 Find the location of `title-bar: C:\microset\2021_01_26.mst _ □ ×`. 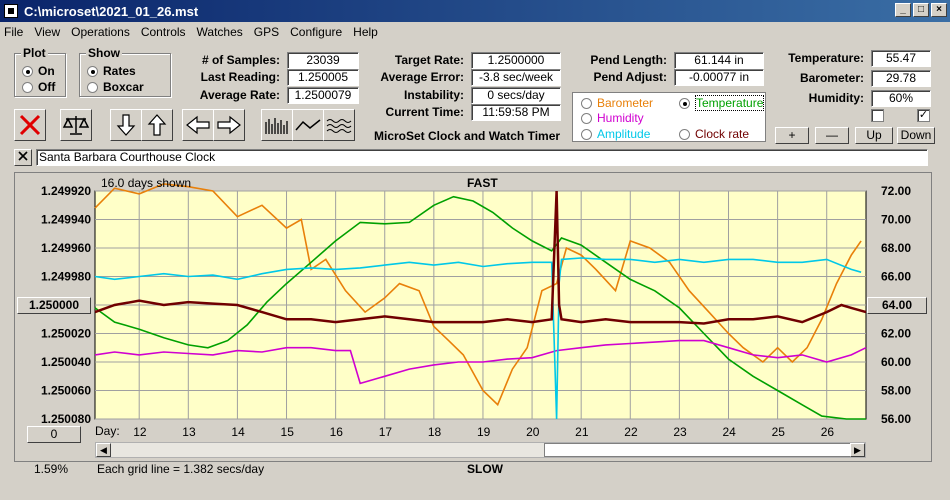

title-bar: C:\microset\2021_01_26.mst _ □ × is located at coordinates (475, 11).